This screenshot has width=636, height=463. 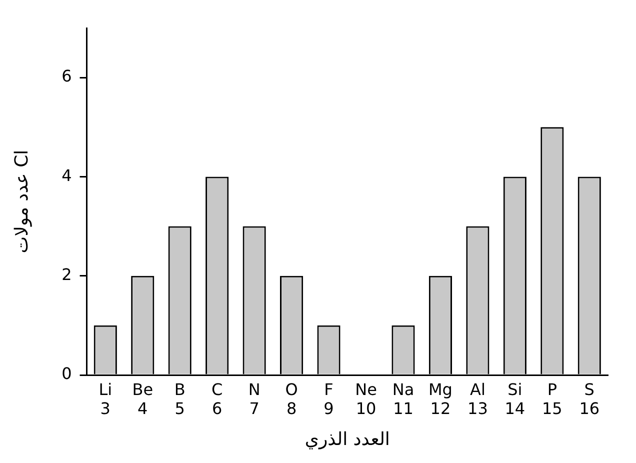 I want to click on x-tick-label: Be 4, so click(x=143, y=399).